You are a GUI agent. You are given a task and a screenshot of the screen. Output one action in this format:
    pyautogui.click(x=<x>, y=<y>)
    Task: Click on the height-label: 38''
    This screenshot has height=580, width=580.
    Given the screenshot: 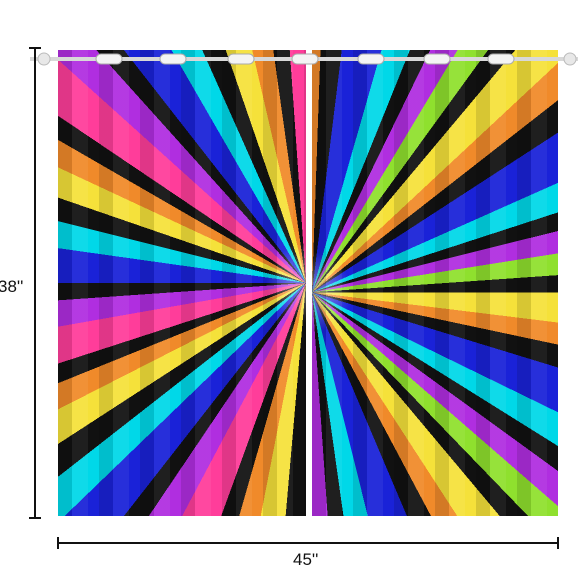 What is the action you would take?
    pyautogui.click(x=12, y=286)
    